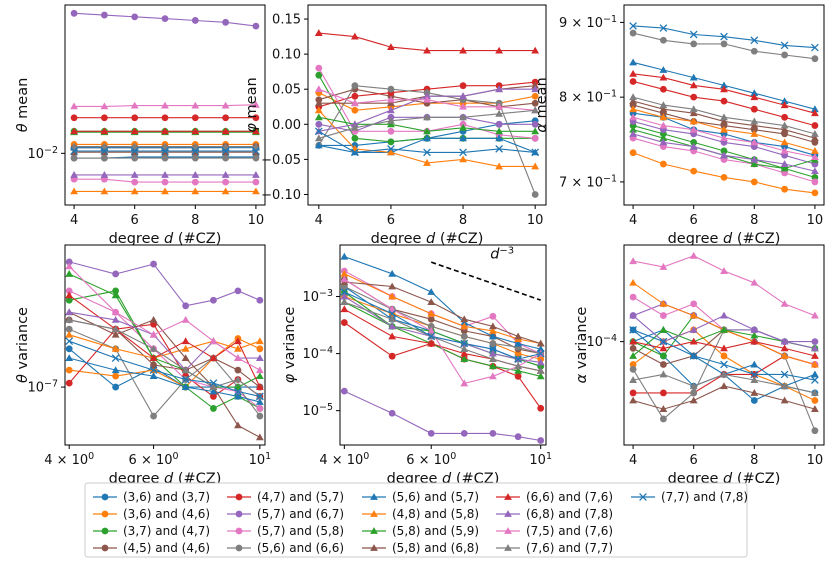  I want to click on y-tick-label: 10⁻⁴, so click(317, 354).